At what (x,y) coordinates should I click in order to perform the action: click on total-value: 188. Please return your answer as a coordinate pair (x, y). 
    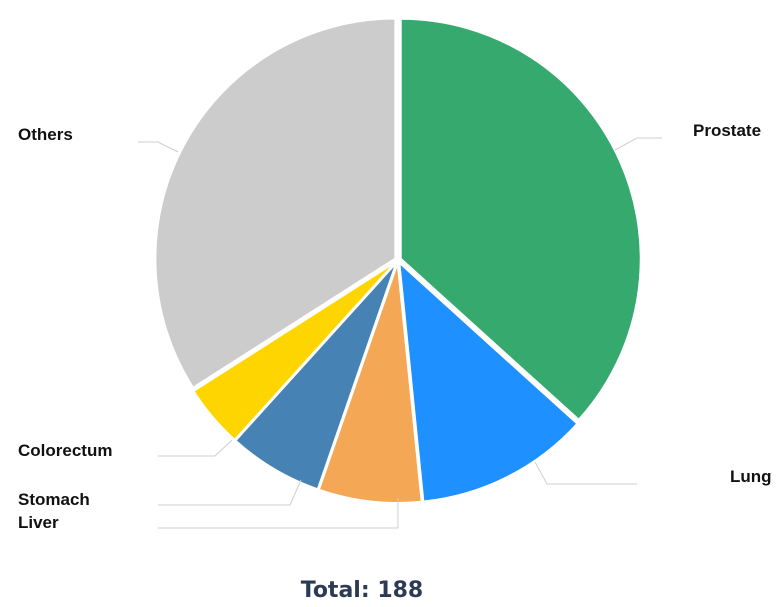
    Looking at the image, I should click on (400, 590).